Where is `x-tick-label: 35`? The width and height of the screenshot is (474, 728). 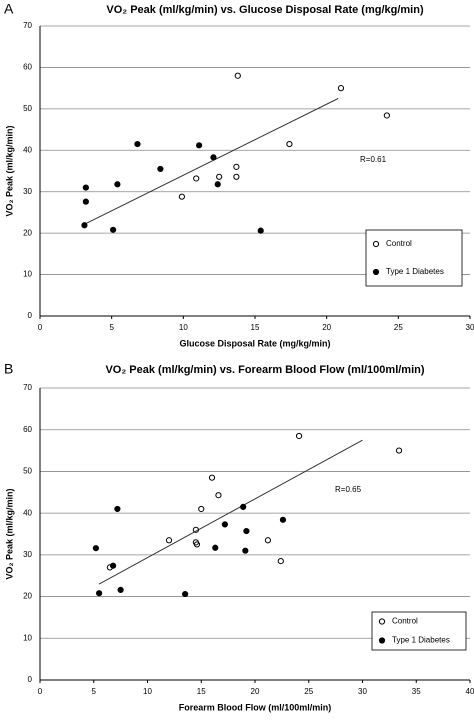 x-tick-label: 35 is located at coordinates (416, 691).